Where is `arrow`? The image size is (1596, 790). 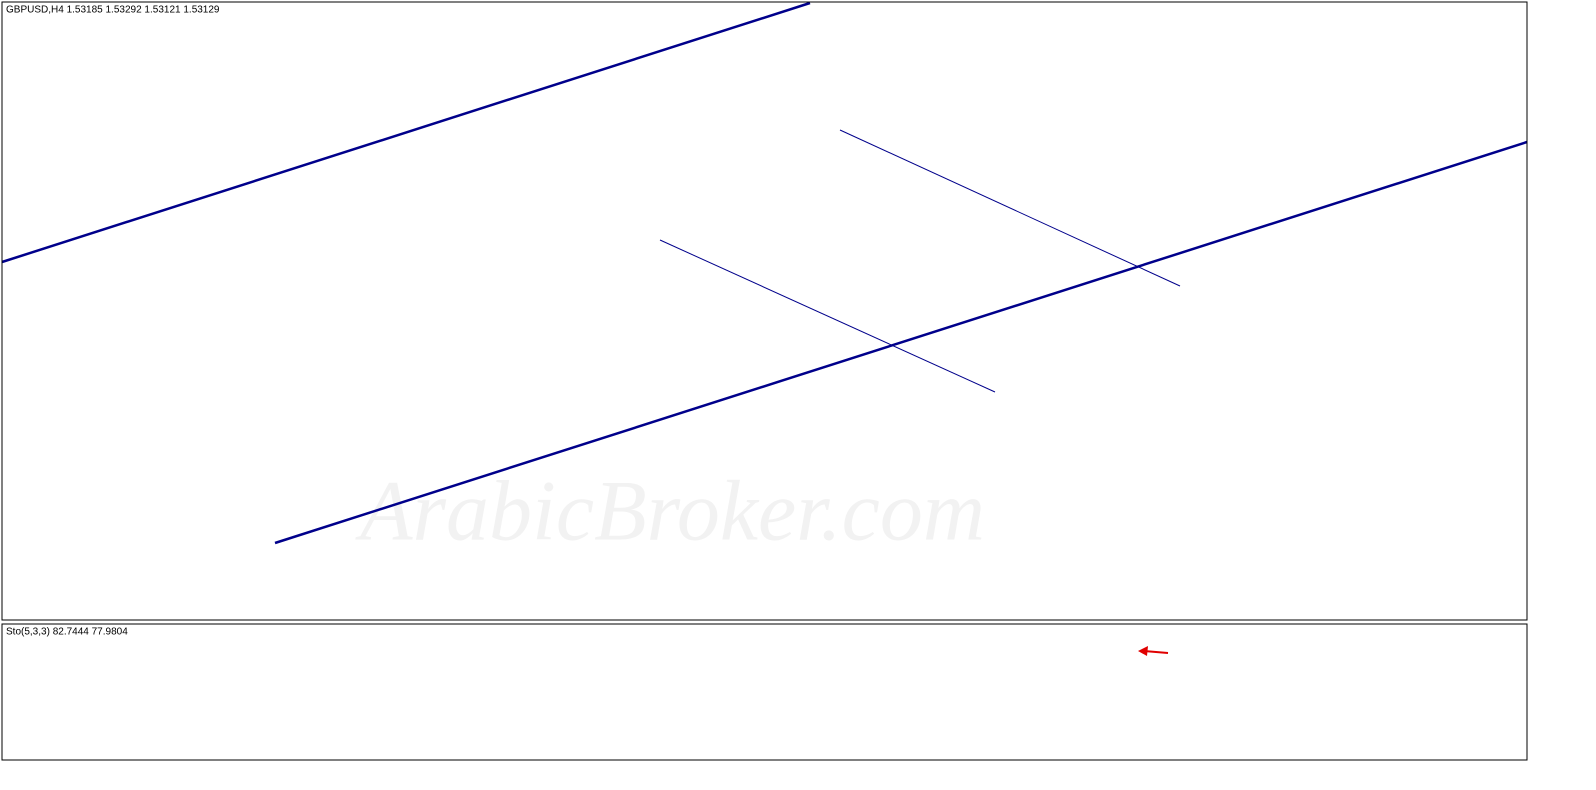 arrow is located at coordinates (1156, 652).